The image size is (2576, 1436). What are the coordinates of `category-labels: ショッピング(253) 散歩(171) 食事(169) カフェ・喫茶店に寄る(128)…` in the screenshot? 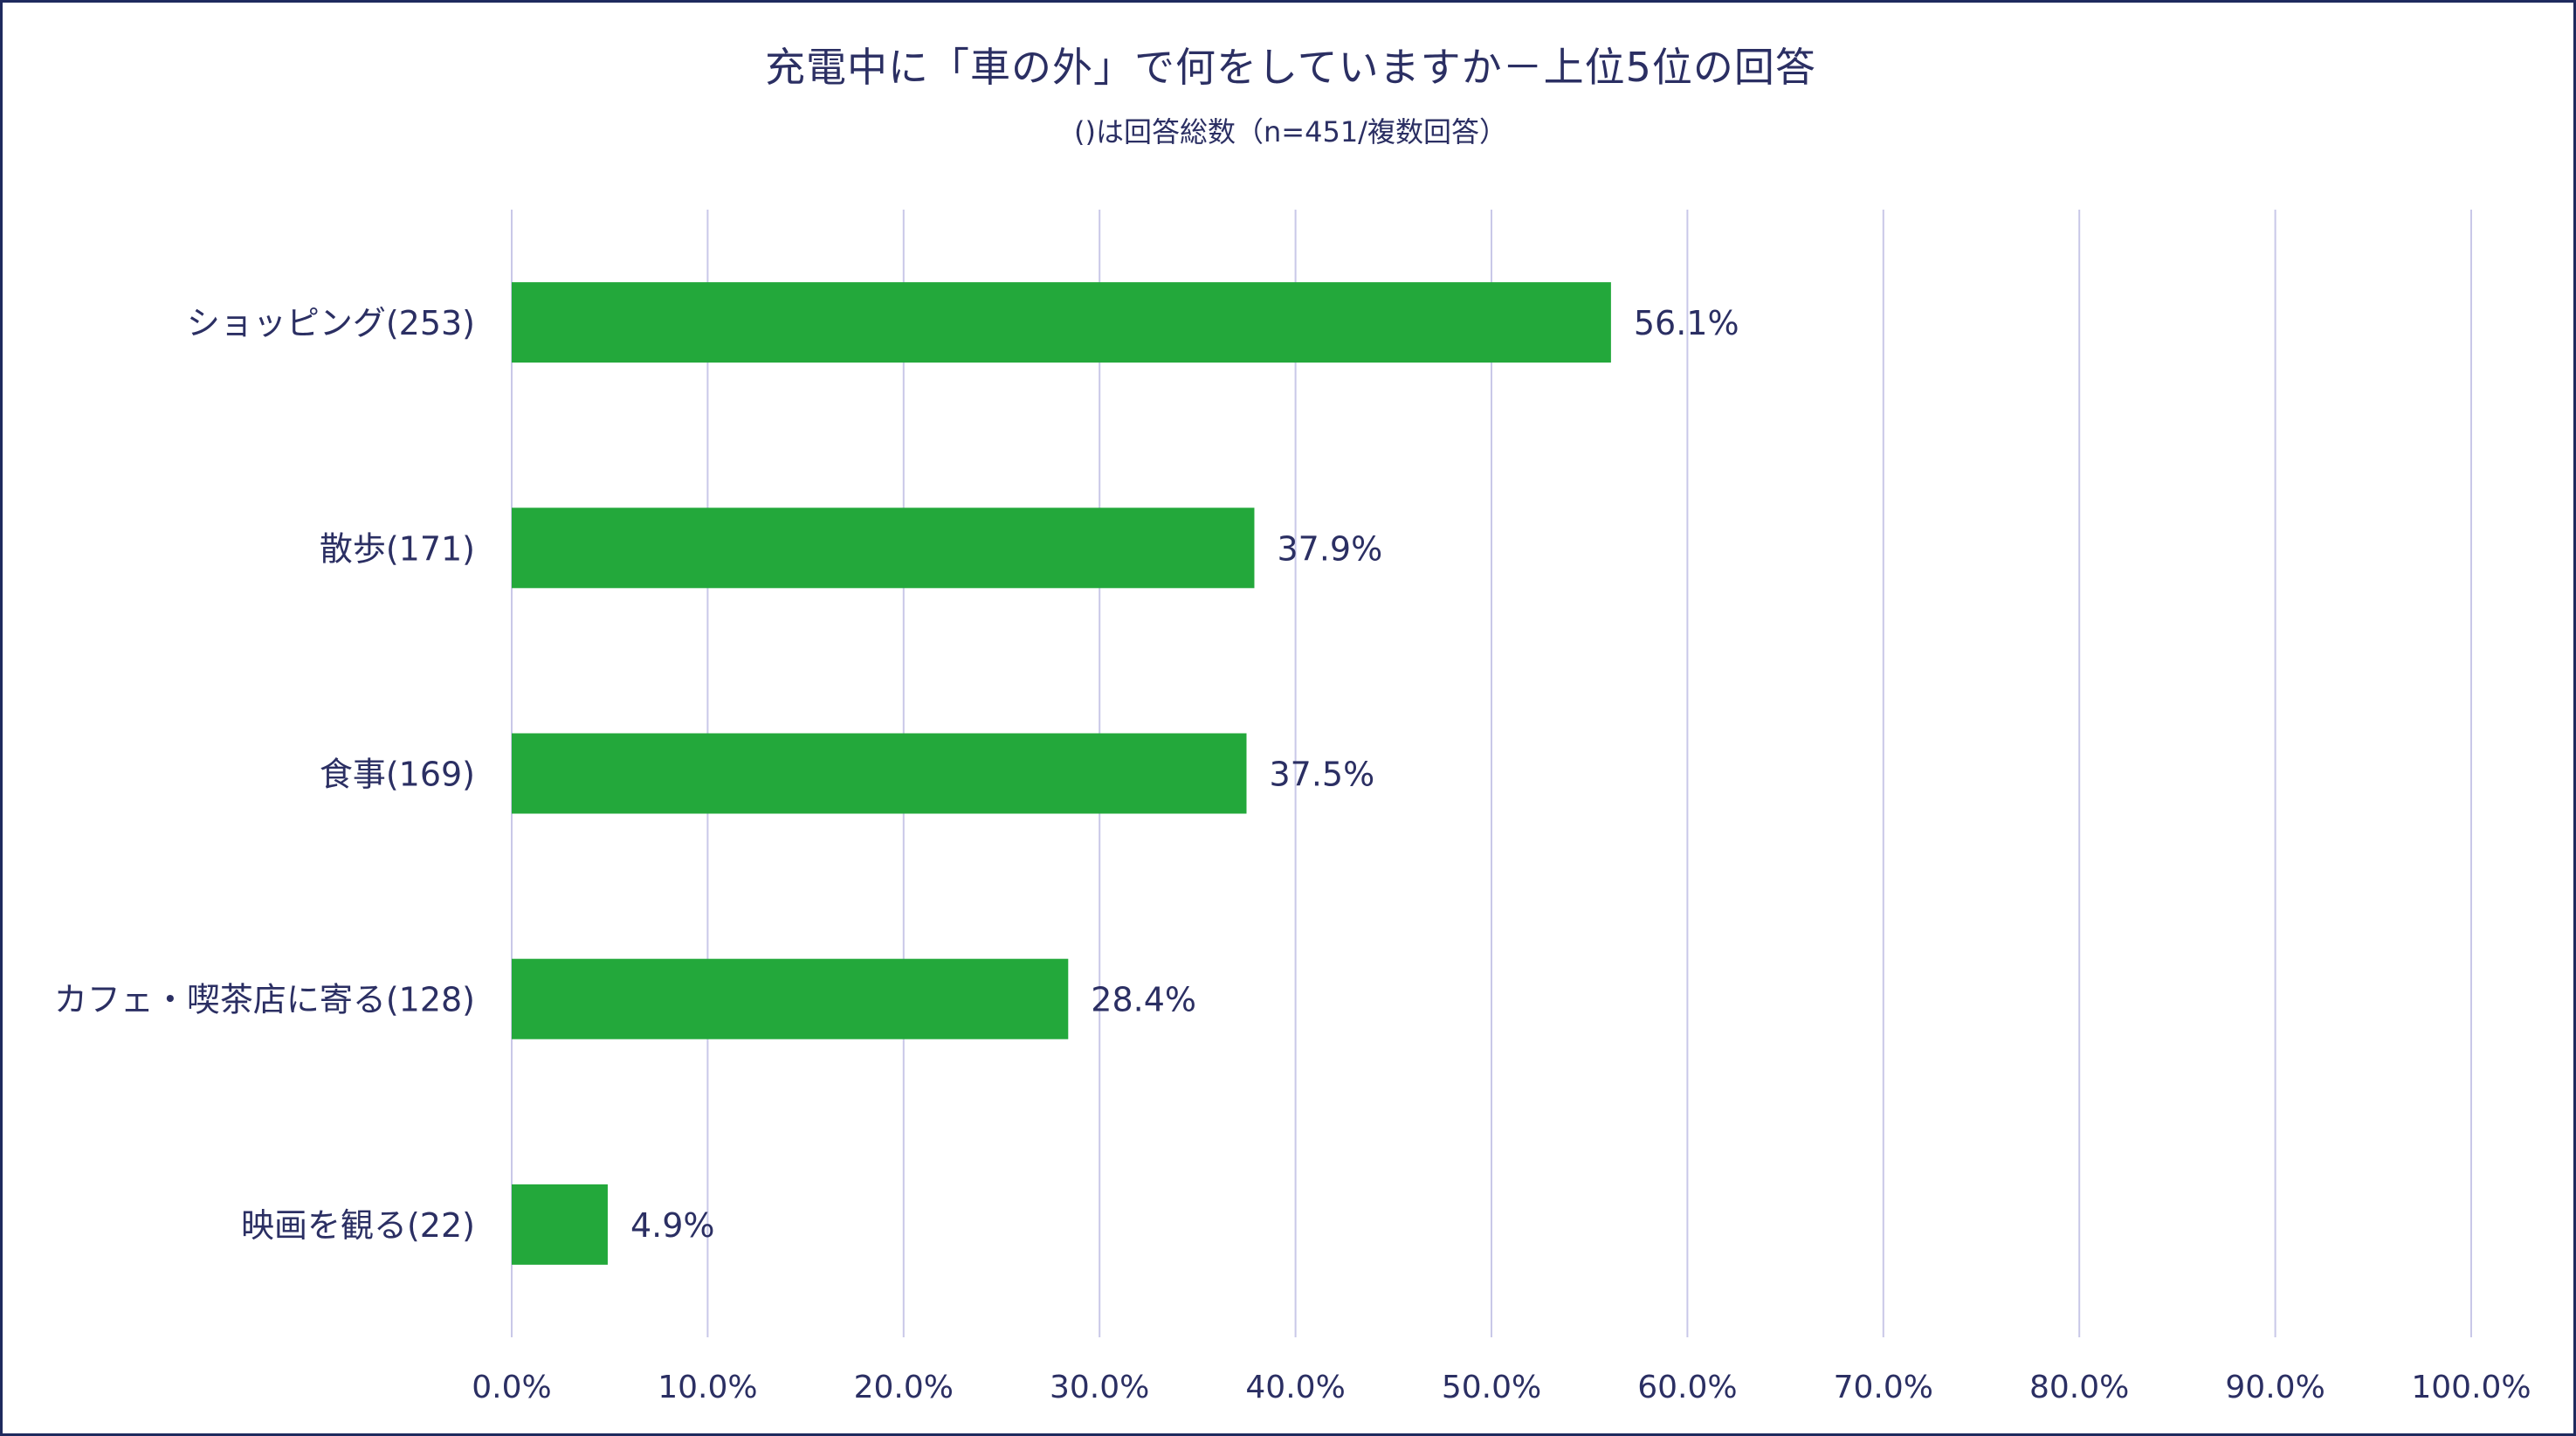 It's located at (264, 775).